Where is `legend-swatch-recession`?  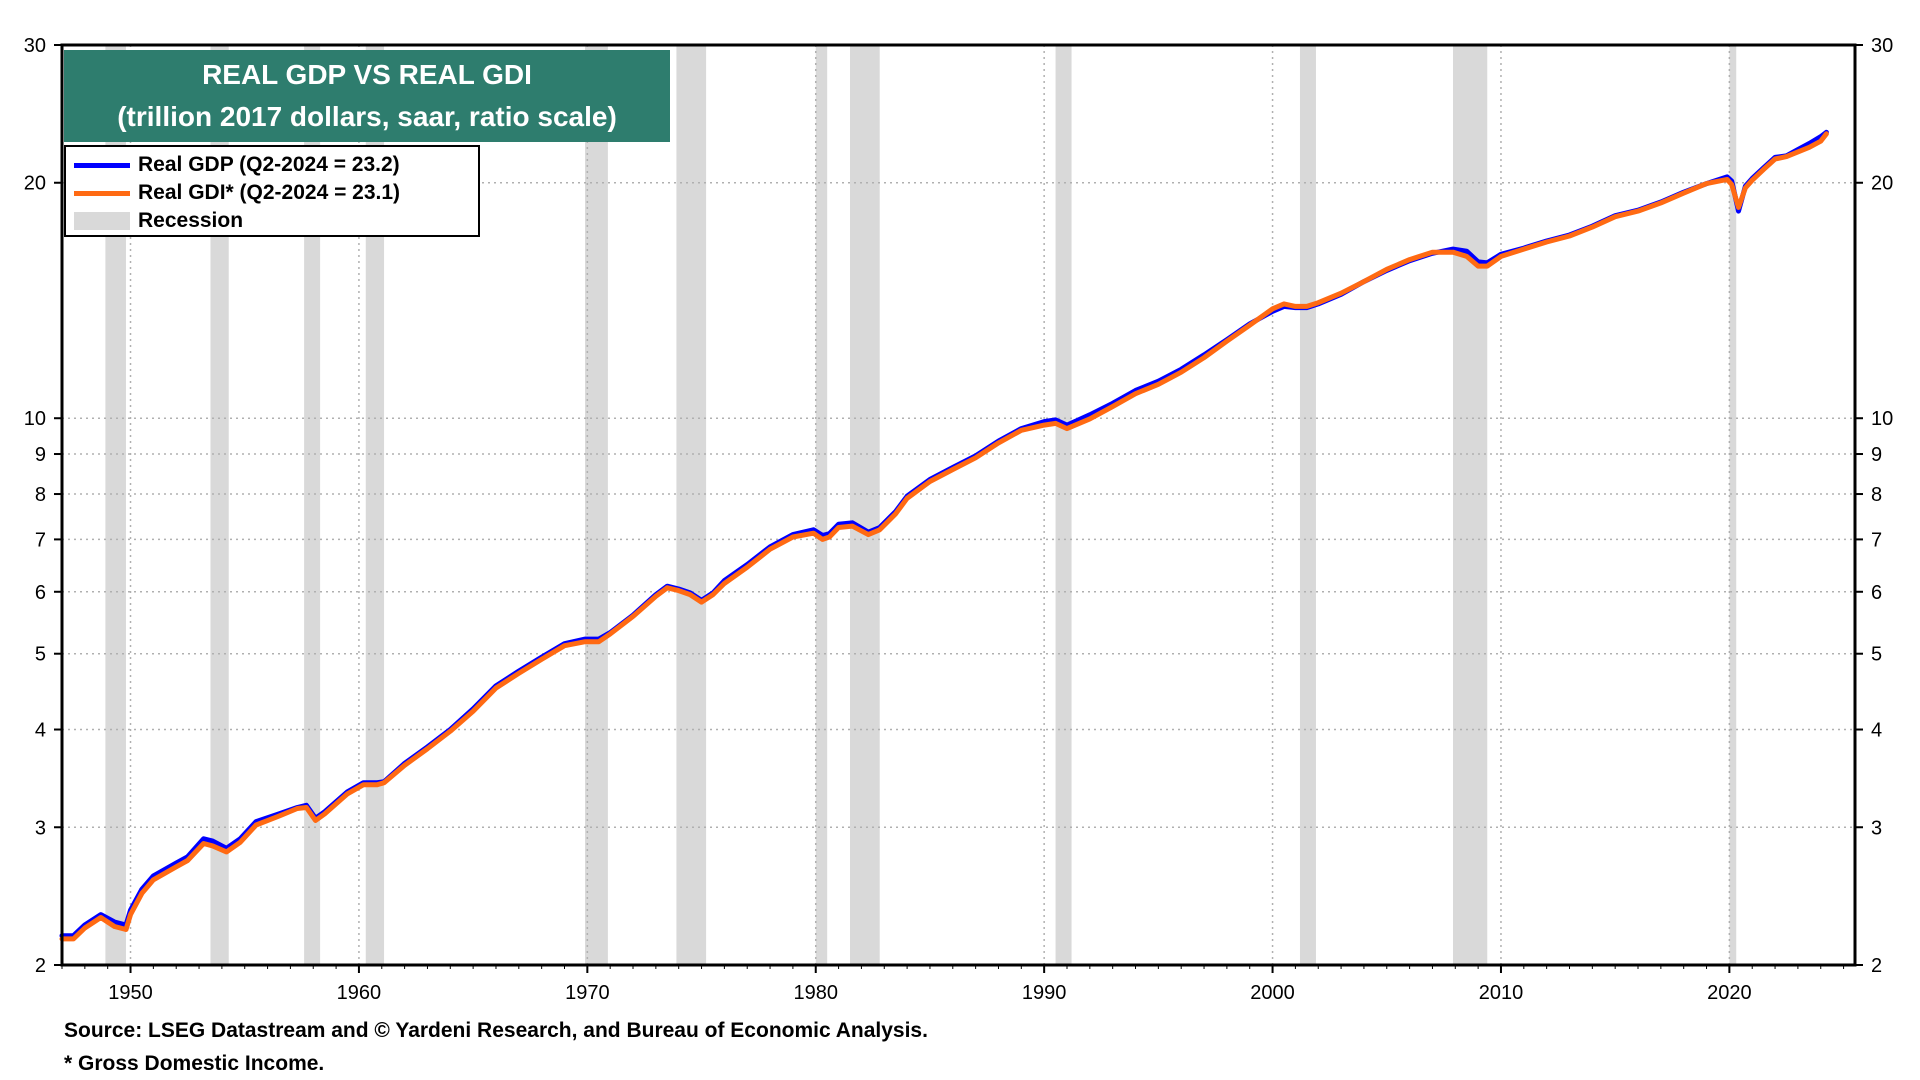
legend-swatch-recession is located at coordinates (102, 221).